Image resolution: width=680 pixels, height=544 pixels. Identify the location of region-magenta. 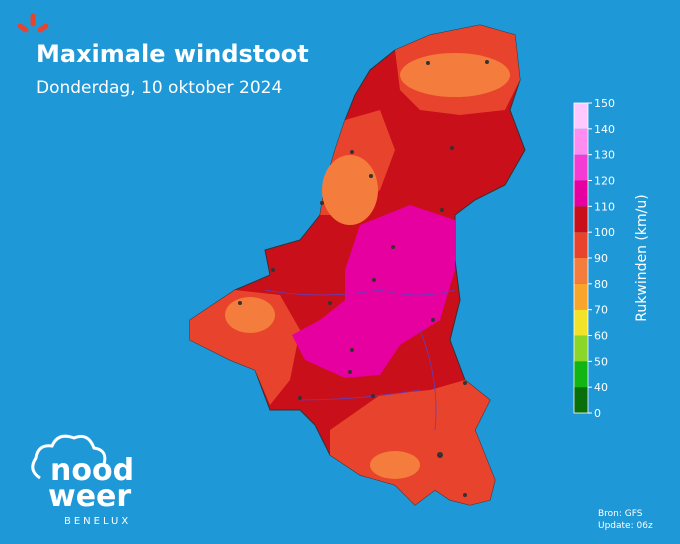
(373, 291).